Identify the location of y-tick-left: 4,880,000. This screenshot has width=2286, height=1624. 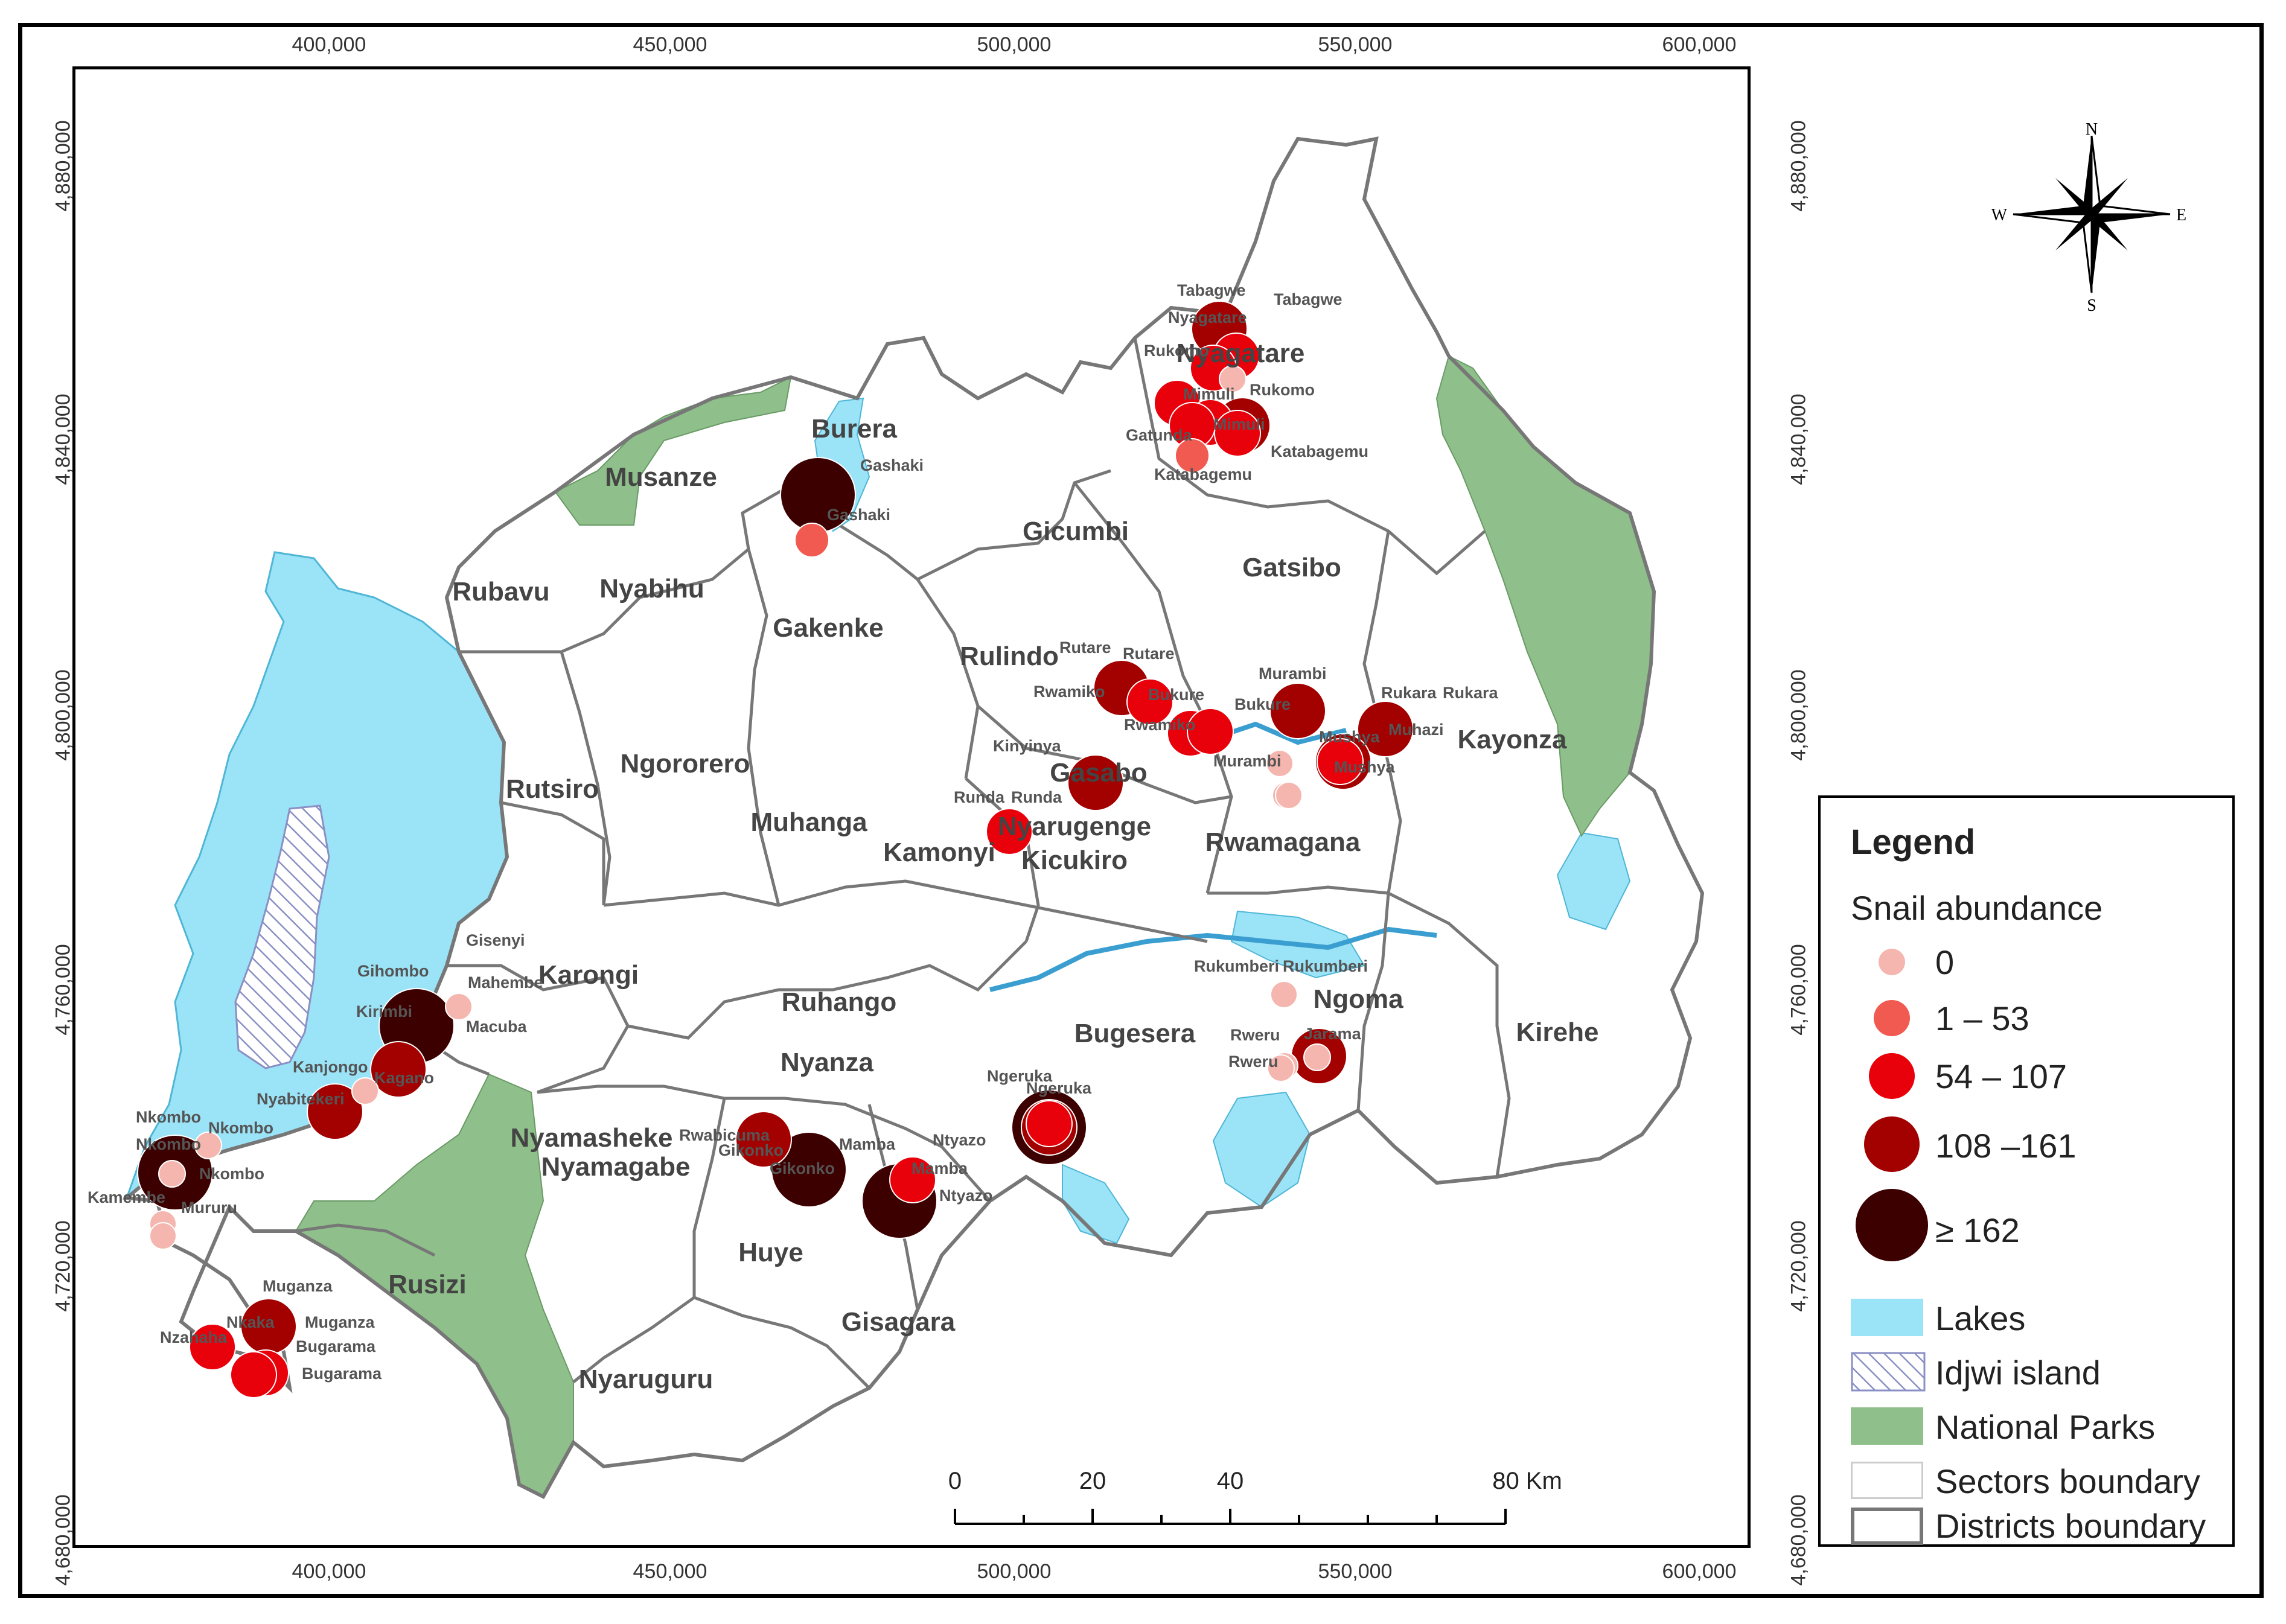
(63, 166).